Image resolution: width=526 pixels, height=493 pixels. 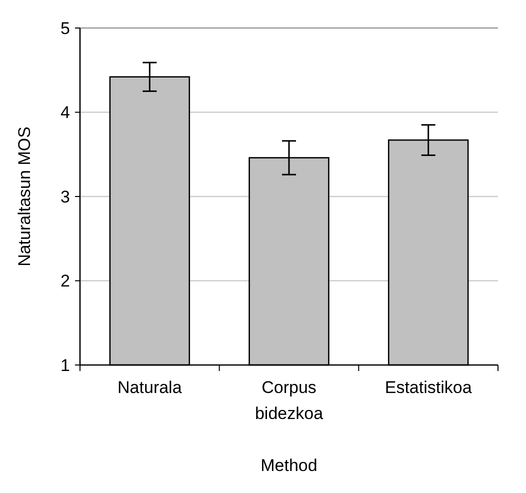 I want to click on y-tick-label: 3, so click(x=65, y=196).